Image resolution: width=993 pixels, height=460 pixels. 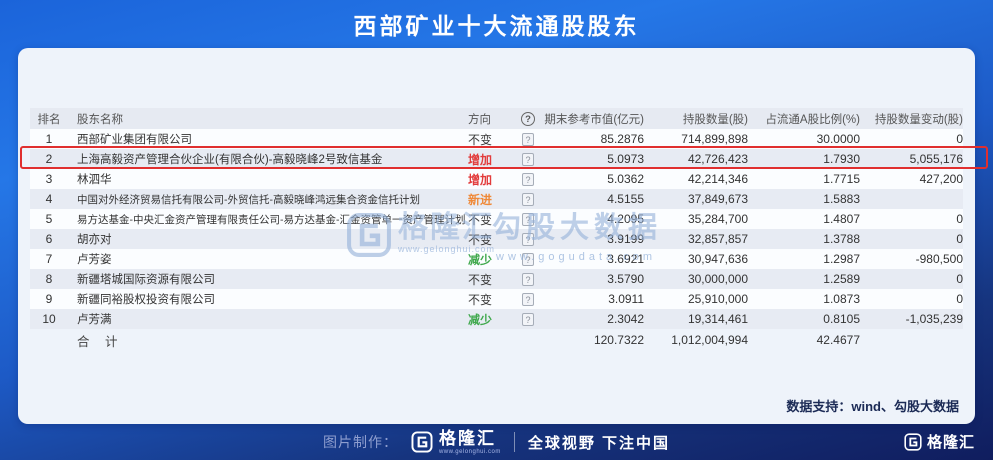 I want to click on cell-market-value: 3.5790, so click(x=625, y=279).